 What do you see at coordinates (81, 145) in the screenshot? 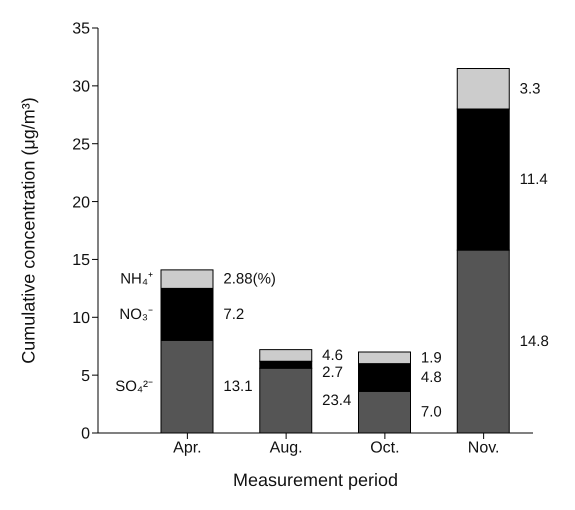
I see `y-tick-label: 25` at bounding box center [81, 145].